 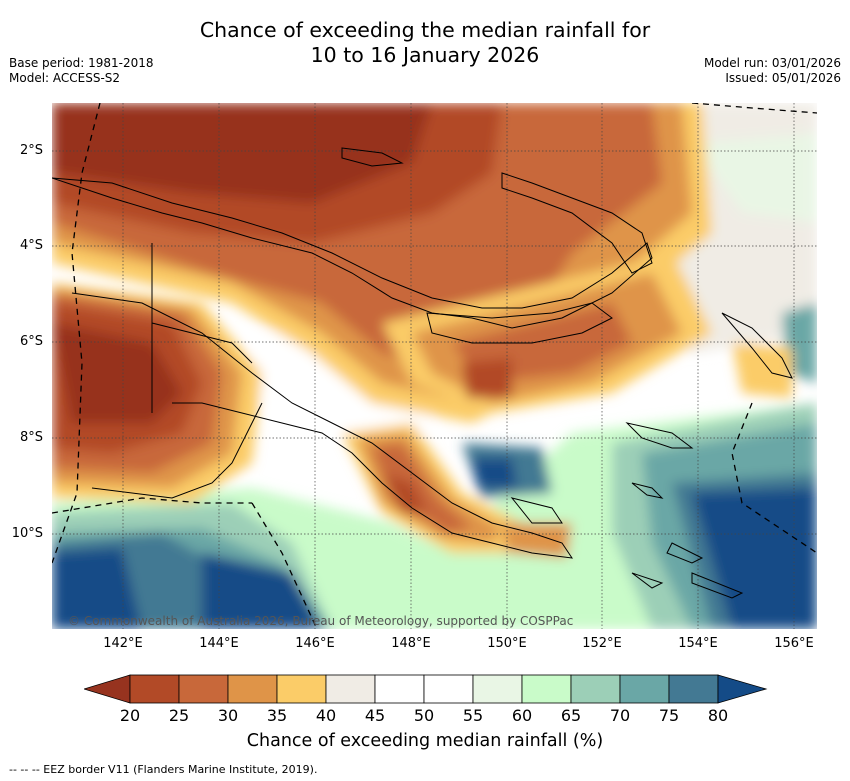 I want to click on lon-label: 152°E, so click(x=602, y=643).